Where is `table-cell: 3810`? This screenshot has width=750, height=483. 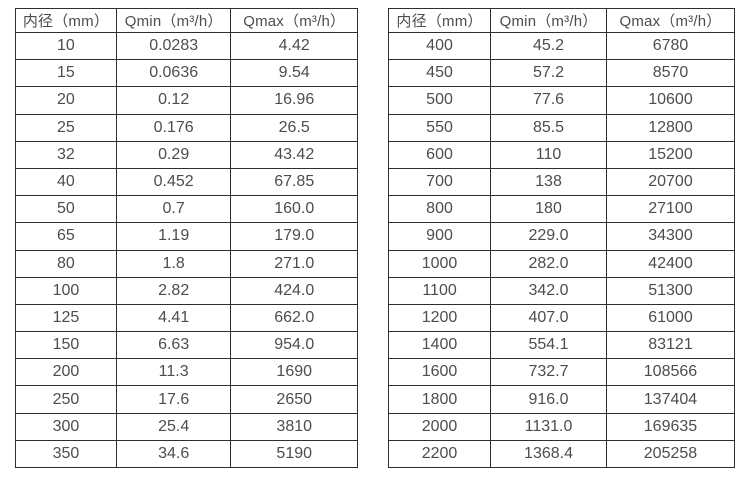 table-cell: 3810 is located at coordinates (294, 426).